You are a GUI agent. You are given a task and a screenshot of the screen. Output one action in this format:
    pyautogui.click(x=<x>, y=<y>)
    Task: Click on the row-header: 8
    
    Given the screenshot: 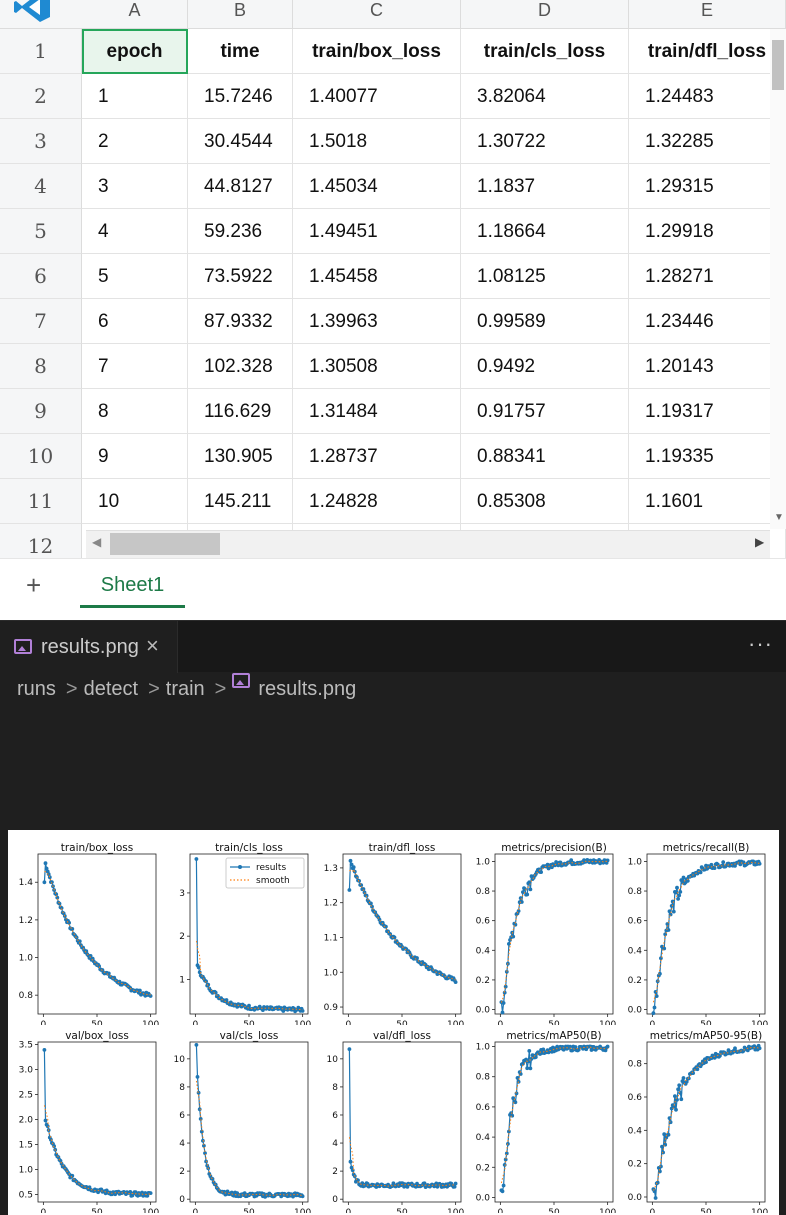 What is the action you would take?
    pyautogui.click(x=41, y=366)
    